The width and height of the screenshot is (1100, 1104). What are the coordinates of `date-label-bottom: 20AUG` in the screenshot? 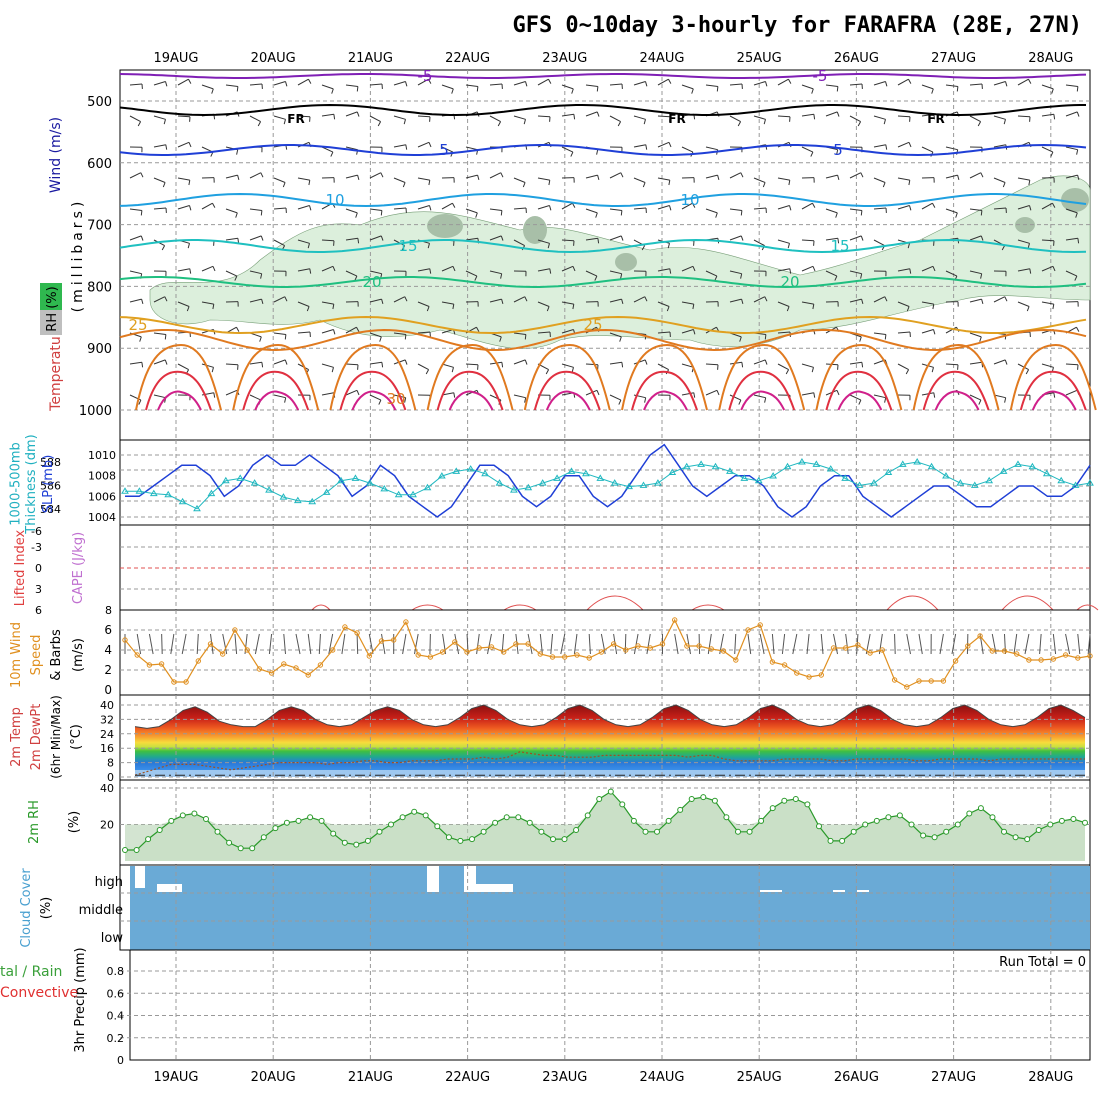 It's located at (273, 1077).